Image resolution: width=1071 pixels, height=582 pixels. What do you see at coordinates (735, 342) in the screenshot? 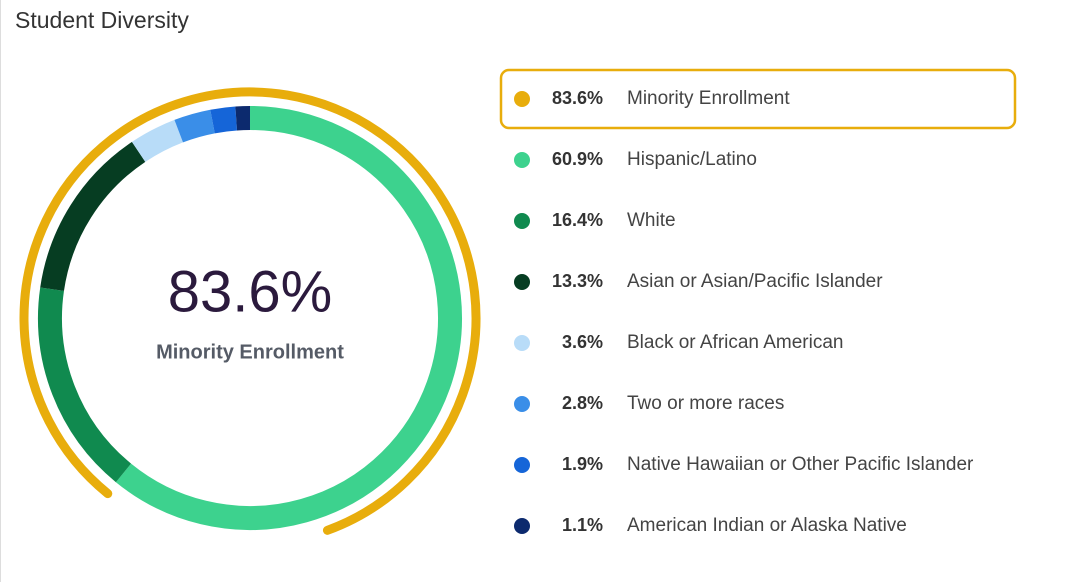
I see `legend-label: Black or African American` at bounding box center [735, 342].